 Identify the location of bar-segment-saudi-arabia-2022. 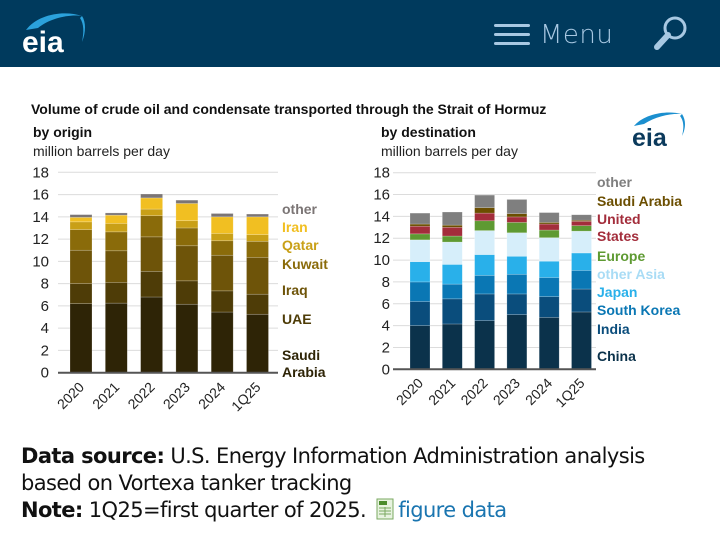
(151, 334).